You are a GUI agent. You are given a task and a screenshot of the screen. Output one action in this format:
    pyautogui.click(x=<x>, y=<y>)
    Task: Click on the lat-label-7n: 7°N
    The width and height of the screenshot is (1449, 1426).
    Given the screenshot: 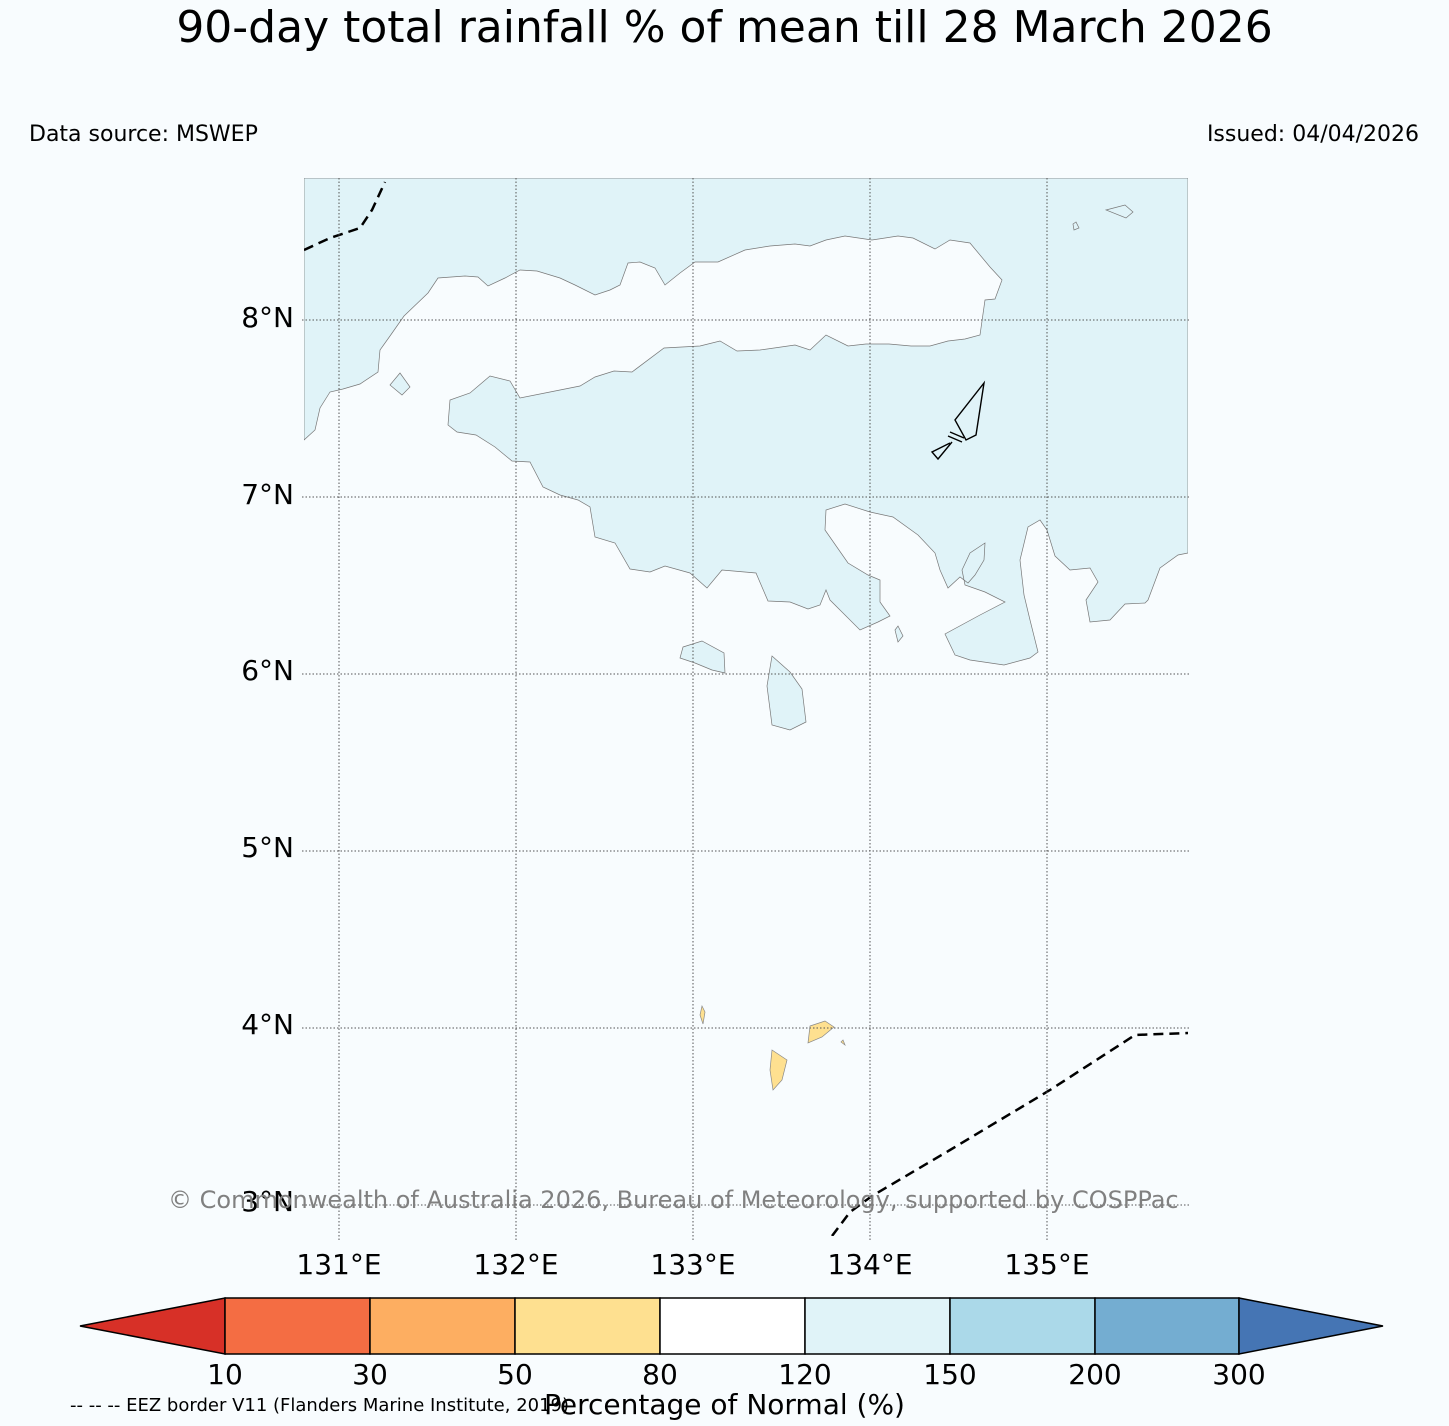 What is the action you would take?
    pyautogui.click(x=267, y=494)
    